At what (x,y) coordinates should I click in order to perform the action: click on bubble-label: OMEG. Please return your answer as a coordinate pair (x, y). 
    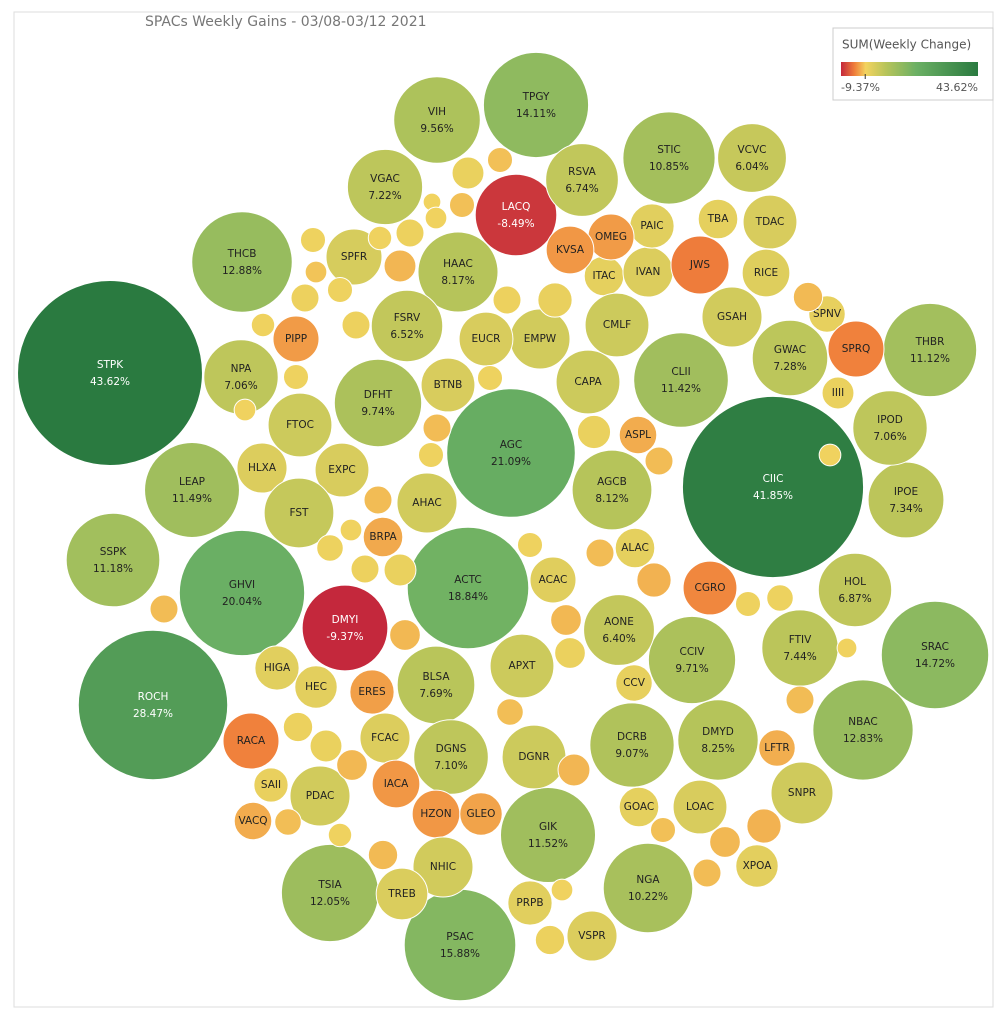
    Looking at the image, I should click on (611, 237).